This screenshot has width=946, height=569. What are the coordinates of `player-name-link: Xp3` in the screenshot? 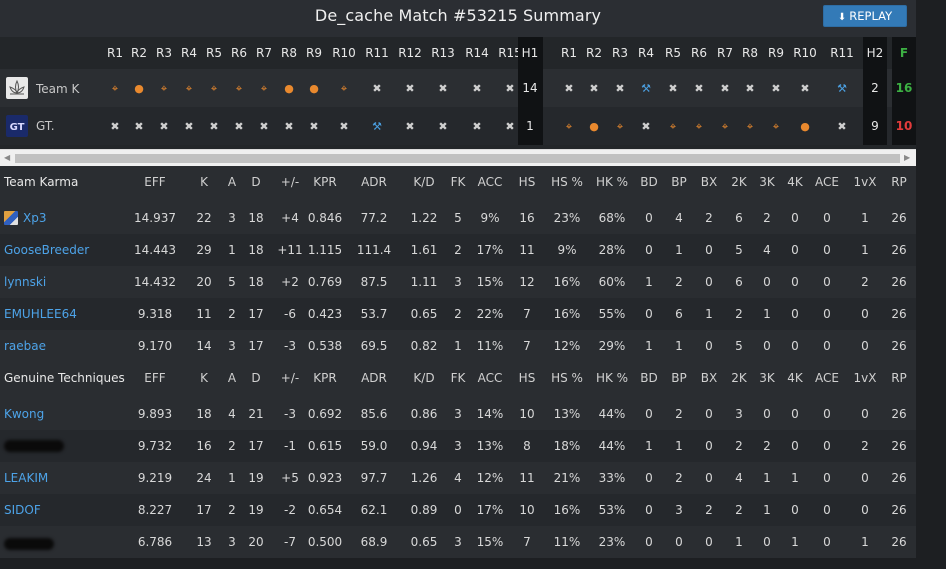 It's located at (69, 218).